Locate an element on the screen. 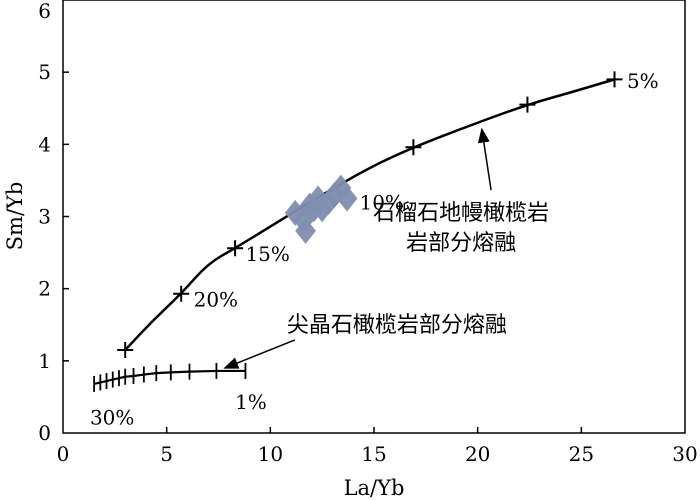  y-tick-label: 0 is located at coordinates (44, 433).